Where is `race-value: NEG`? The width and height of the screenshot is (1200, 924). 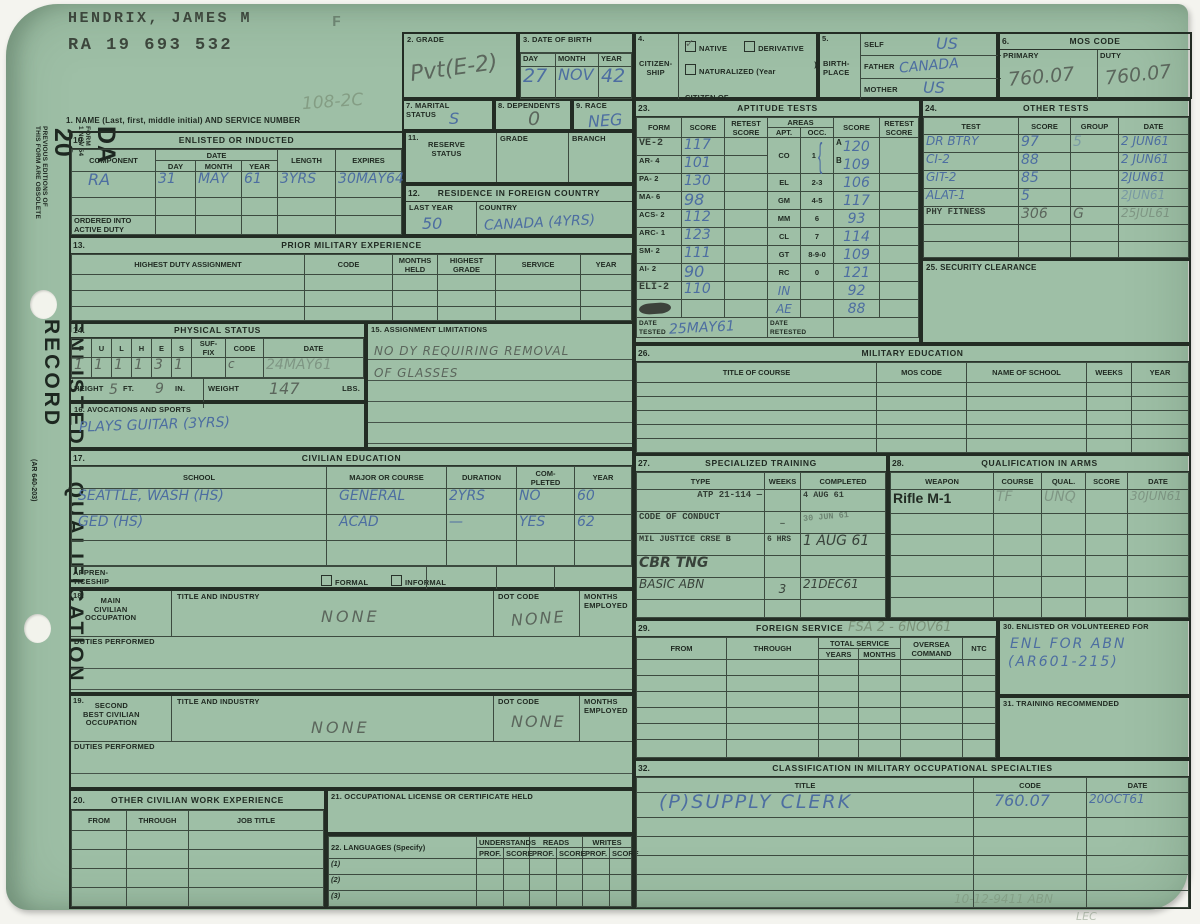 race-value: NEG is located at coordinates (605, 120).